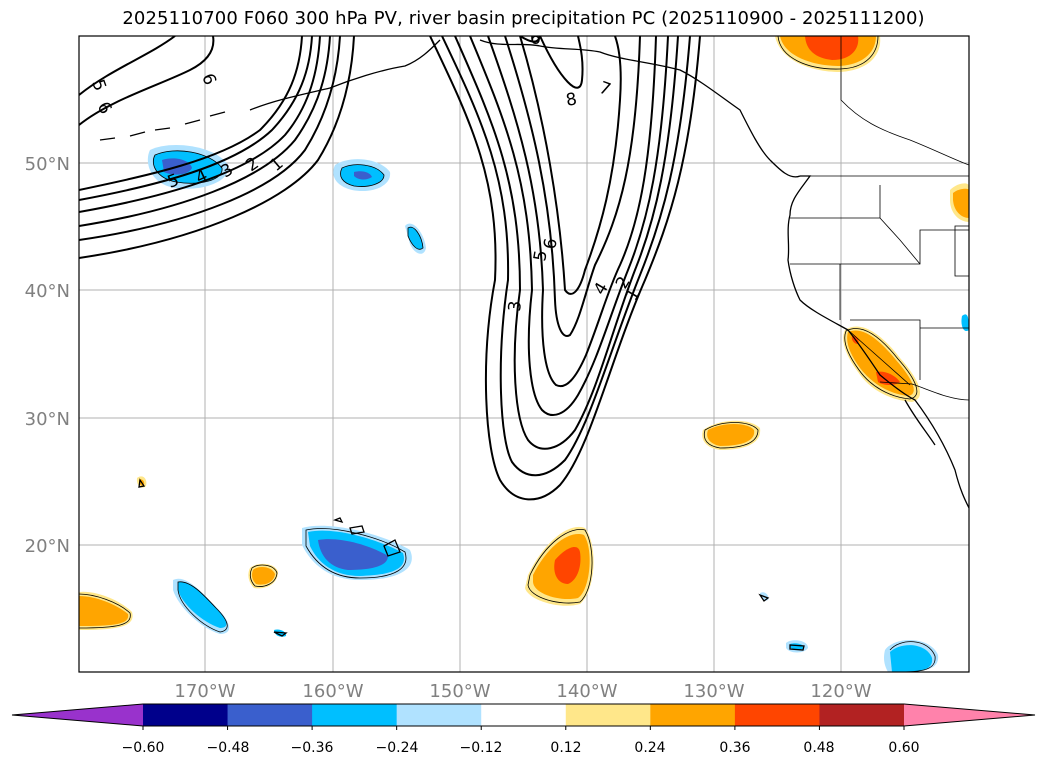  What do you see at coordinates (571, 100) in the screenshot?
I see `pv-label: 8` at bounding box center [571, 100].